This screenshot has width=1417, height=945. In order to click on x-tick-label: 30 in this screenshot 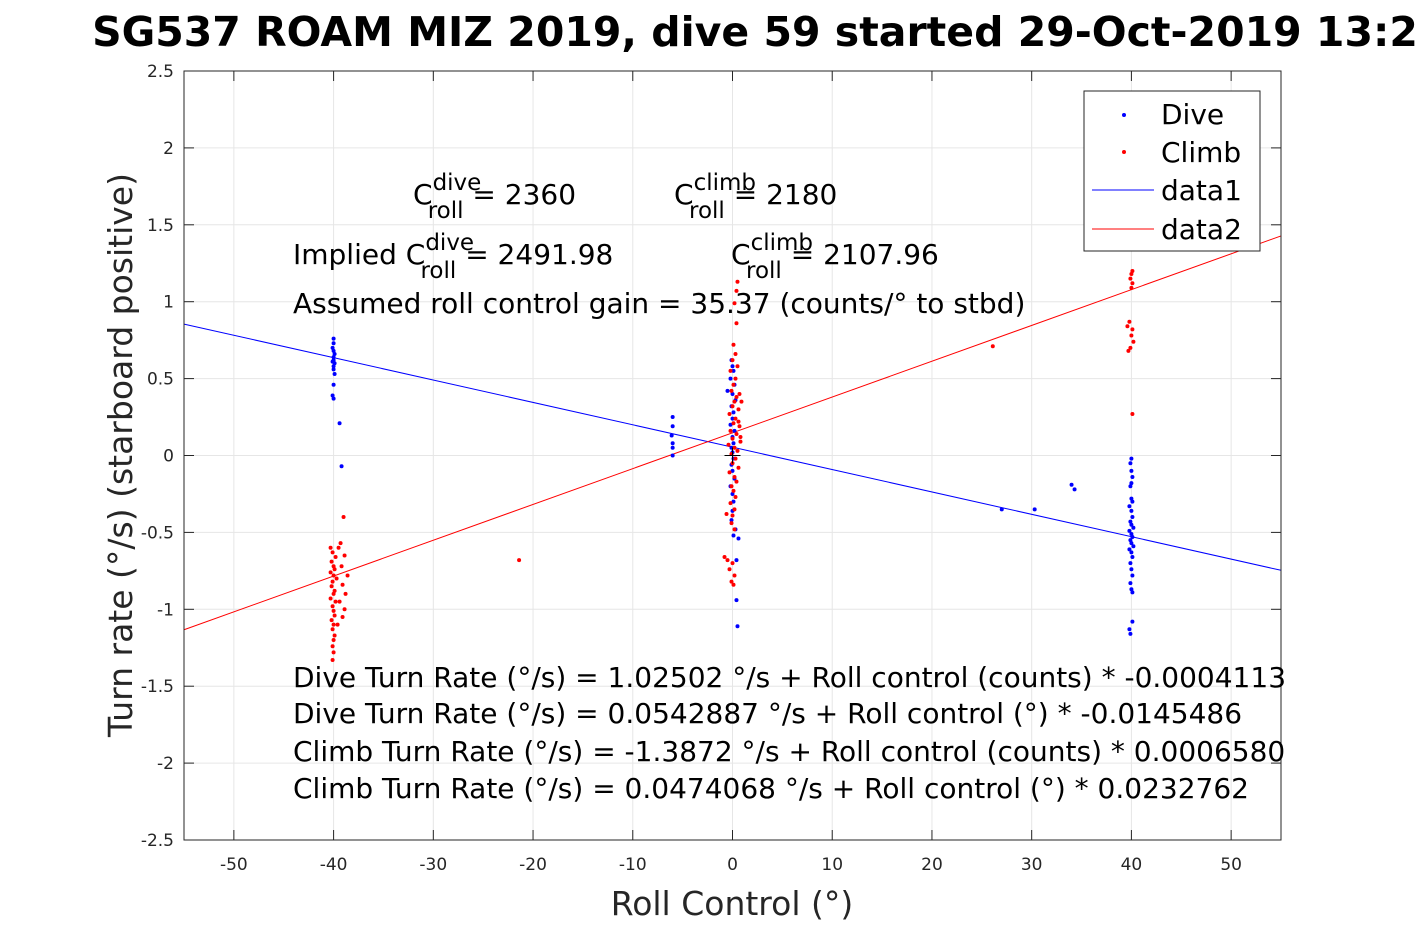, I will do `click(1032, 865)`.